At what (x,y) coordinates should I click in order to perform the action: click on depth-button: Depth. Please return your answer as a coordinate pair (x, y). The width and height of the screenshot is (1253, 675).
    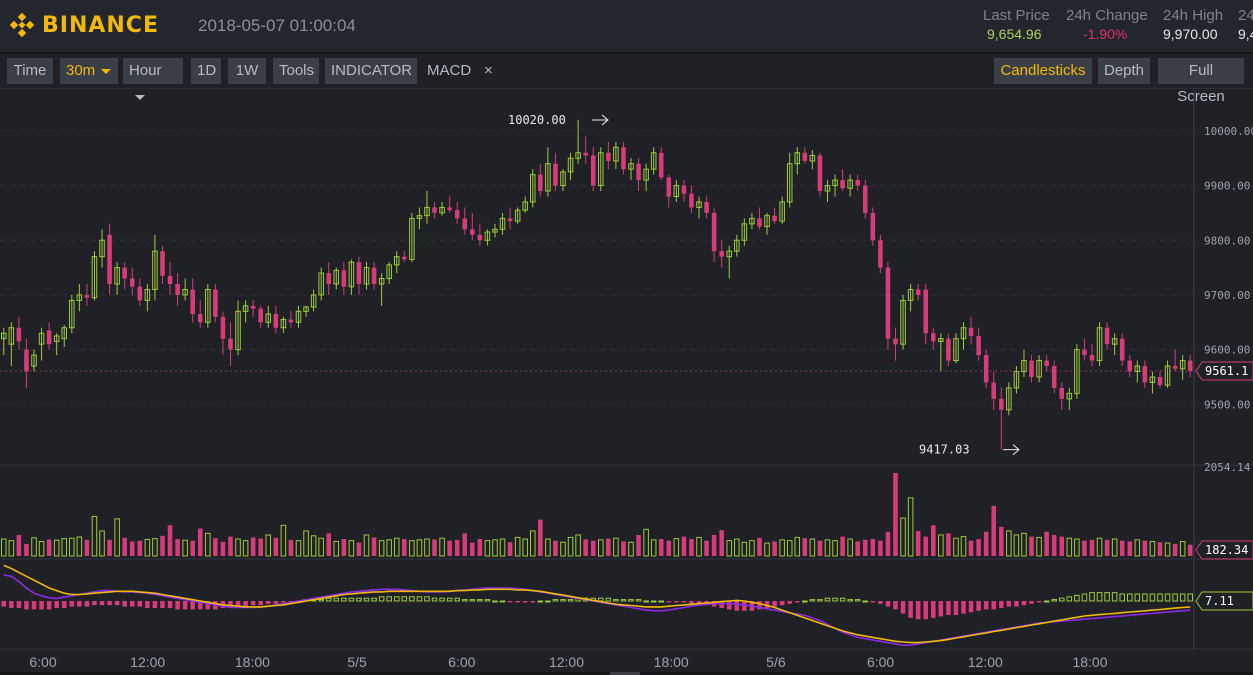
    Looking at the image, I should click on (1124, 71).